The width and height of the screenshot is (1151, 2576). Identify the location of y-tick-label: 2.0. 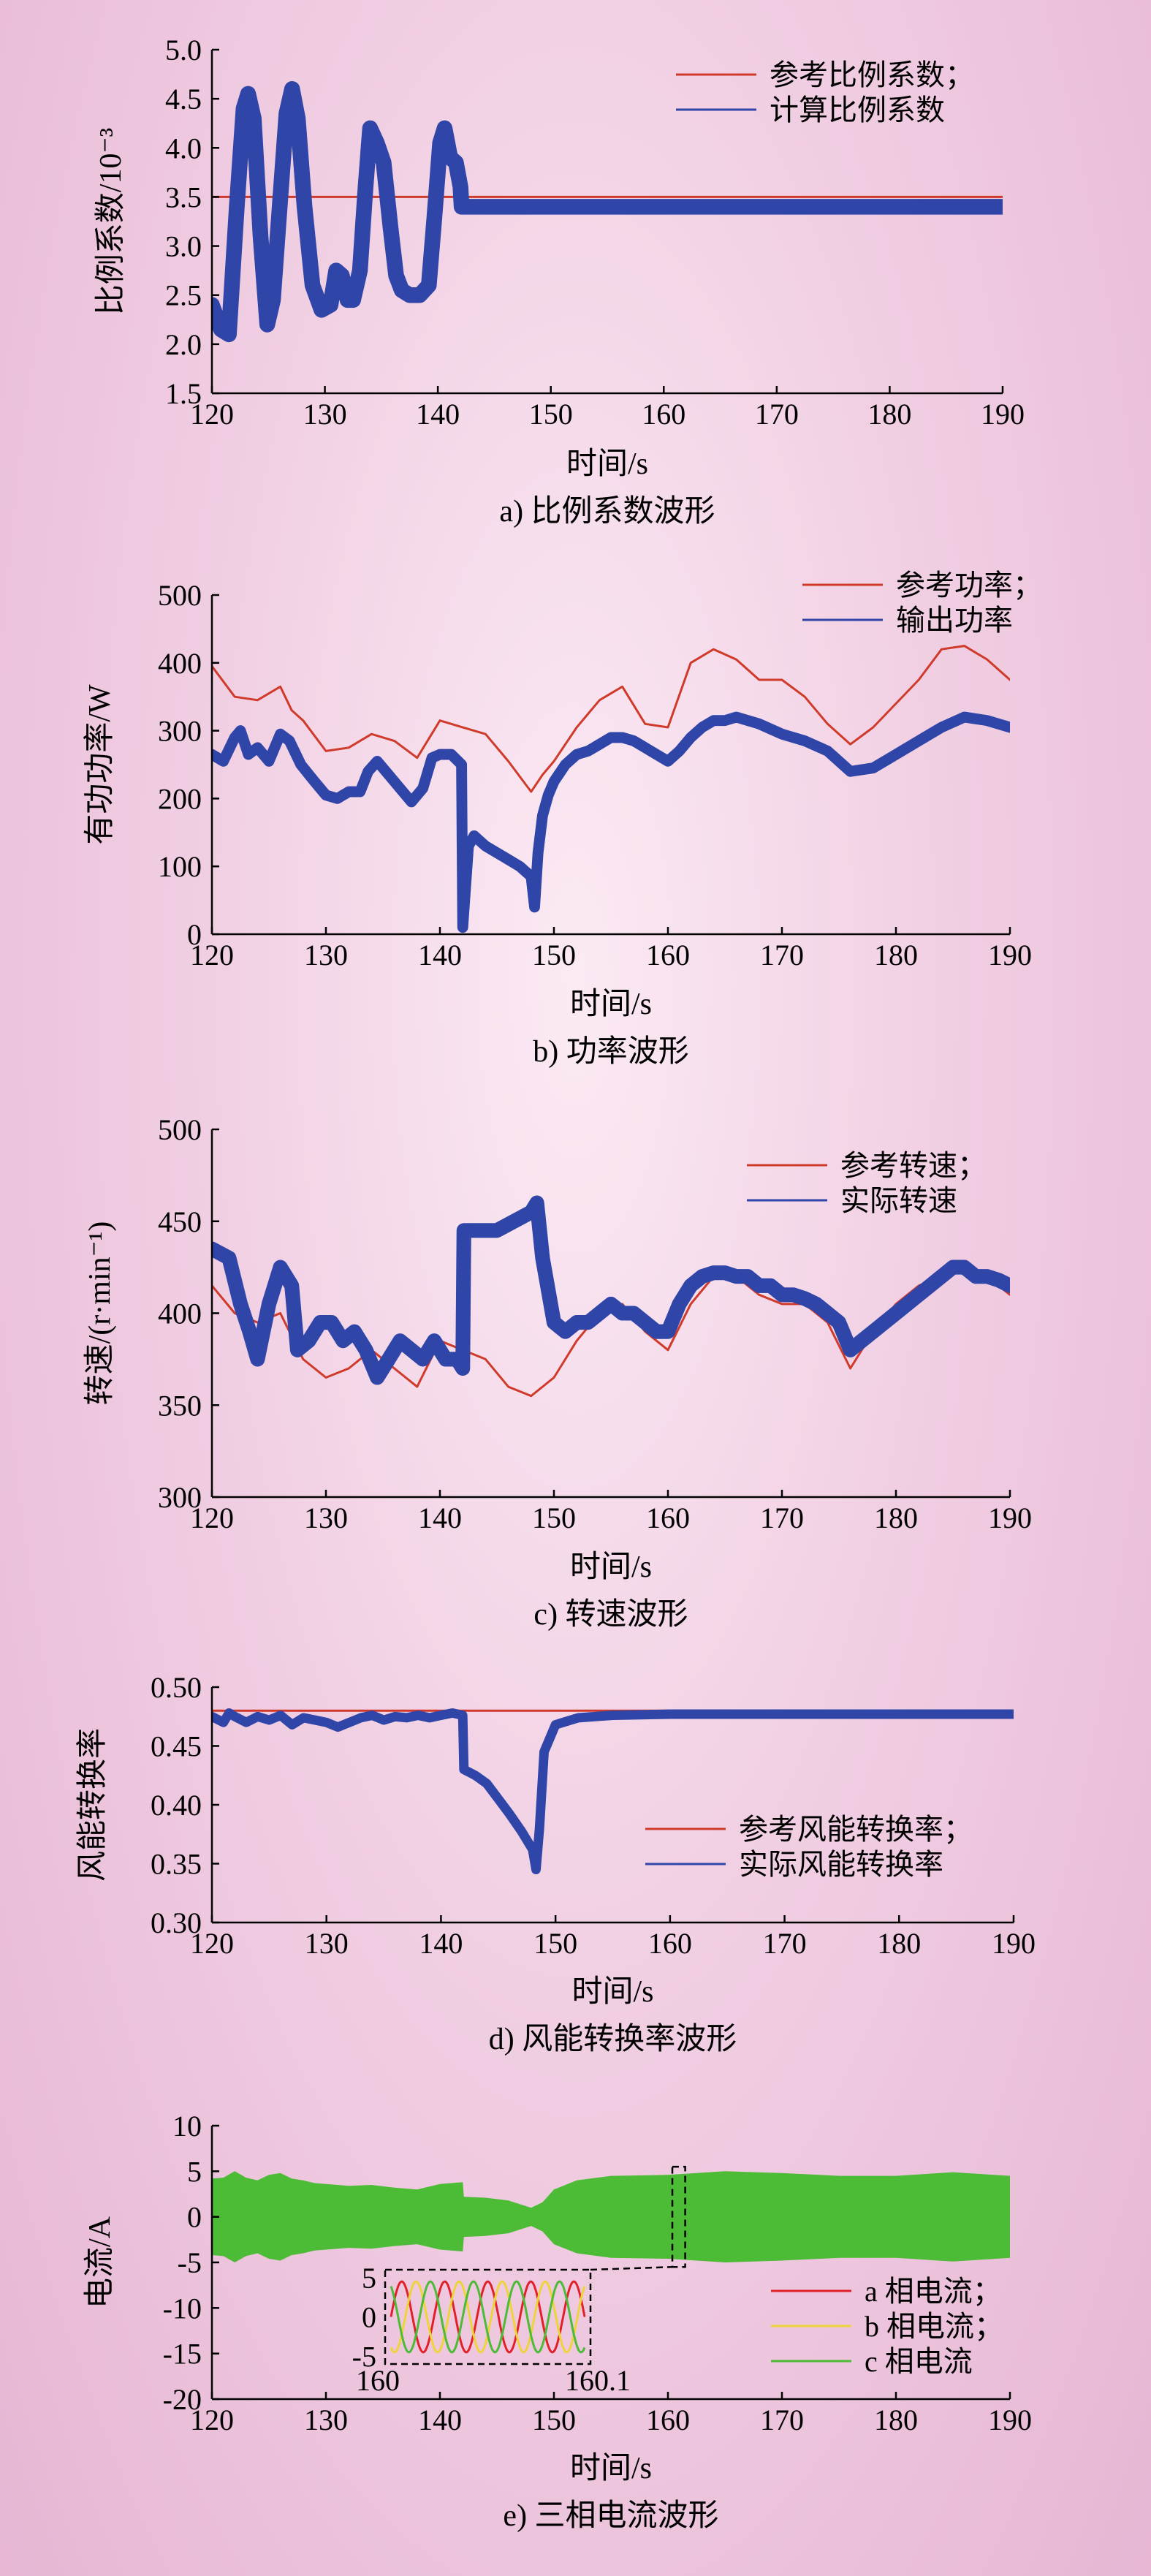
(183, 344).